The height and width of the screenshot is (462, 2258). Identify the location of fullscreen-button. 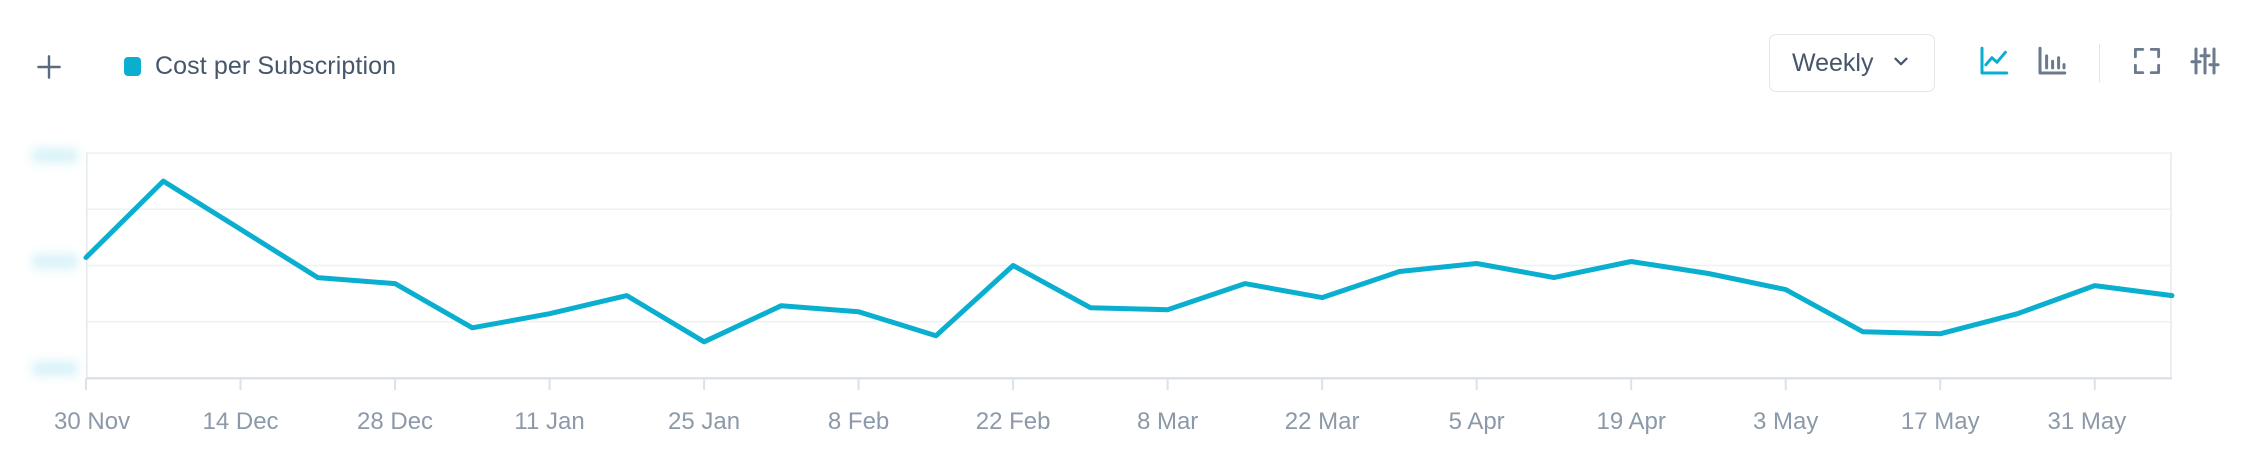
(2147, 63).